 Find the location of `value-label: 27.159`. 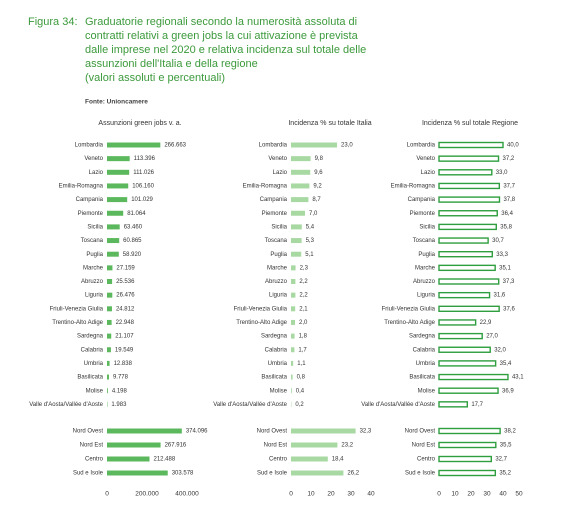

value-label: 27.159 is located at coordinates (125, 268).